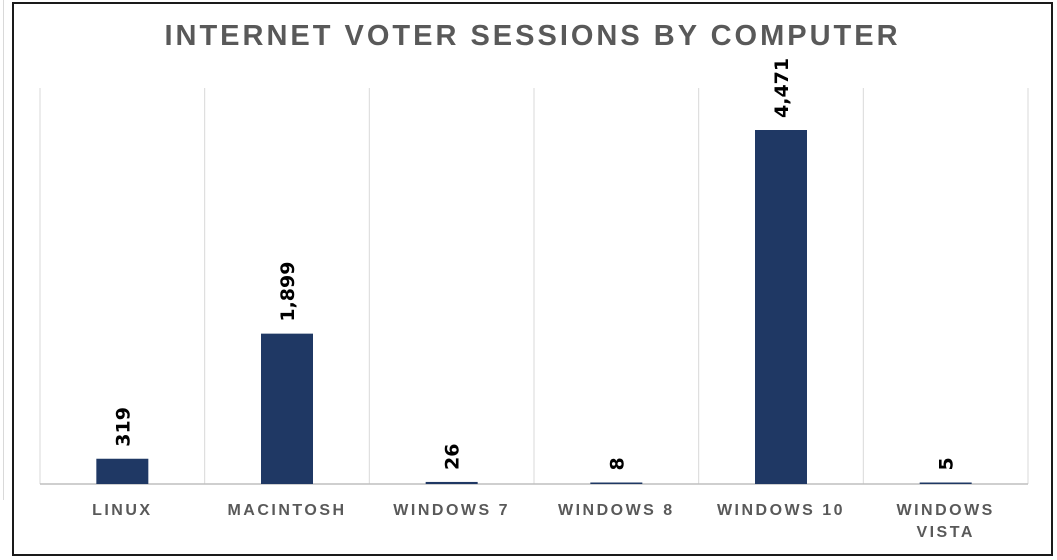  Describe the element at coordinates (617, 463) in the screenshot. I see `data-label: 8` at that location.